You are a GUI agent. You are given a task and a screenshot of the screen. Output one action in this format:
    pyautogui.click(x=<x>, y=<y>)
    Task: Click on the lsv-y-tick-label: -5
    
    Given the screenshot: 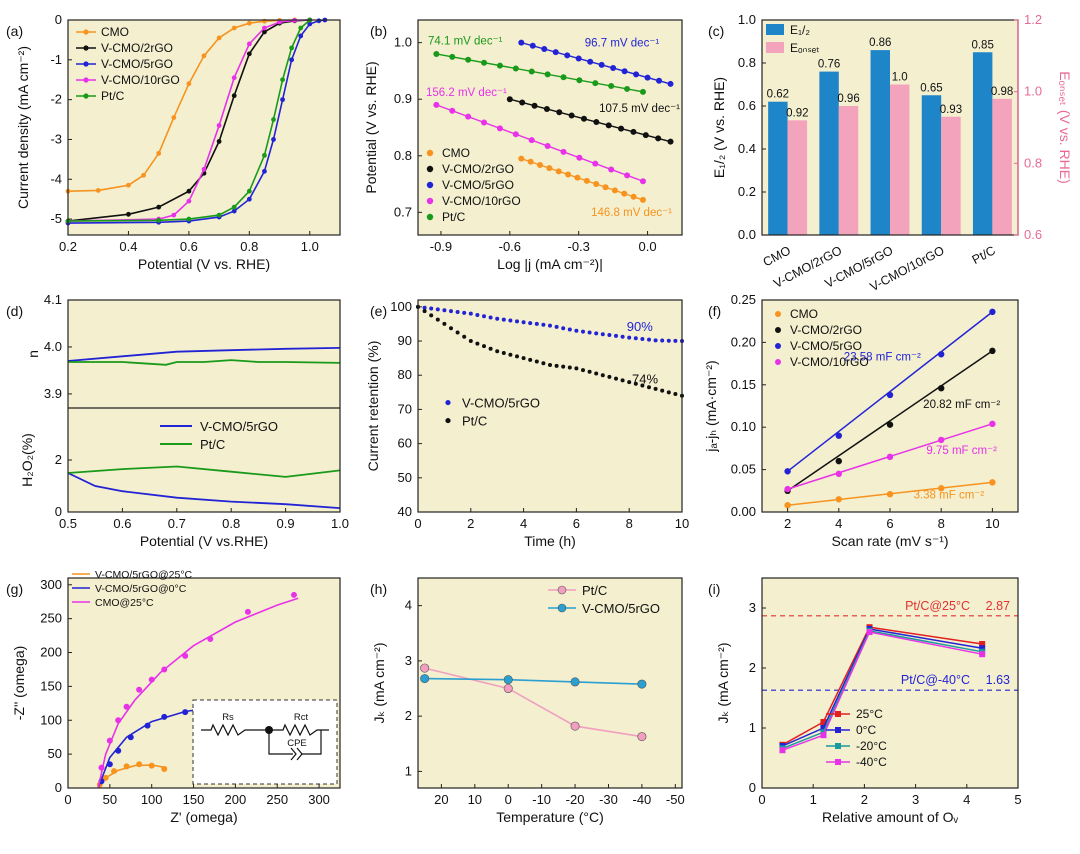 What is the action you would take?
    pyautogui.click(x=56, y=218)
    